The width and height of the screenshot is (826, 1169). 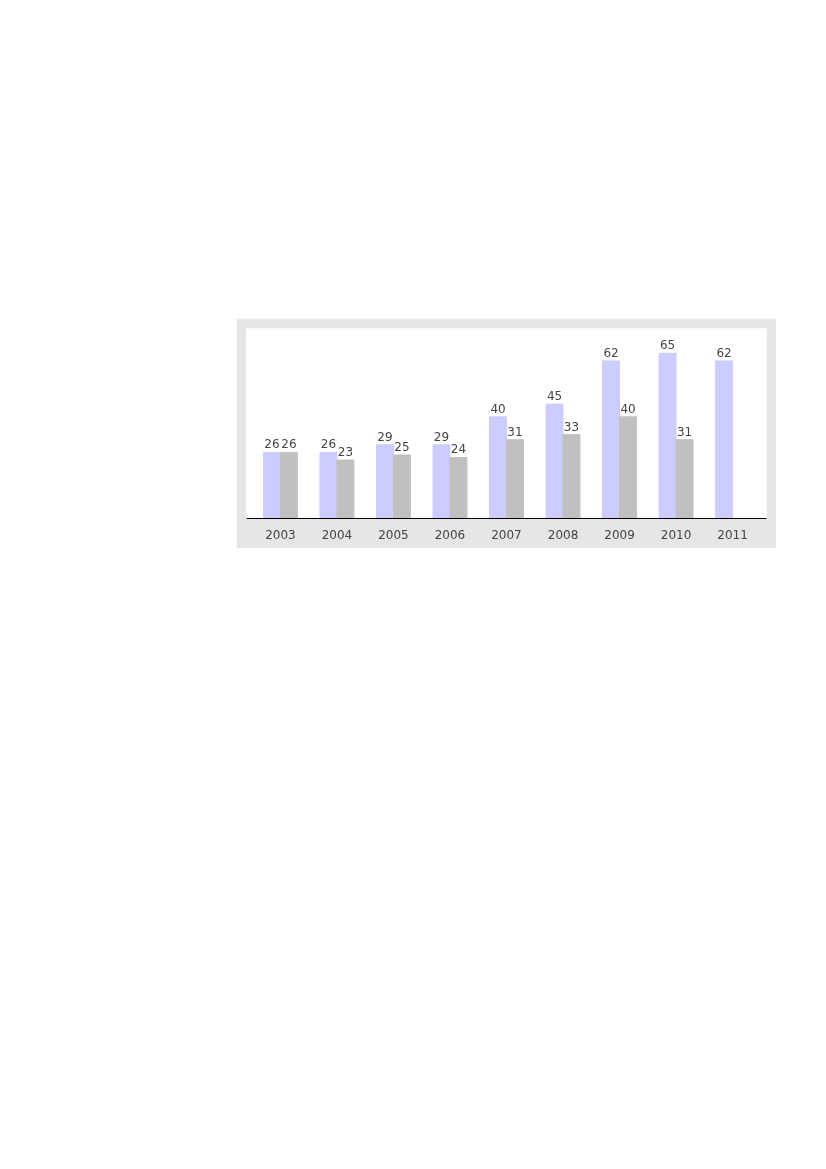 I want to click on data-label: 45, so click(x=554, y=396).